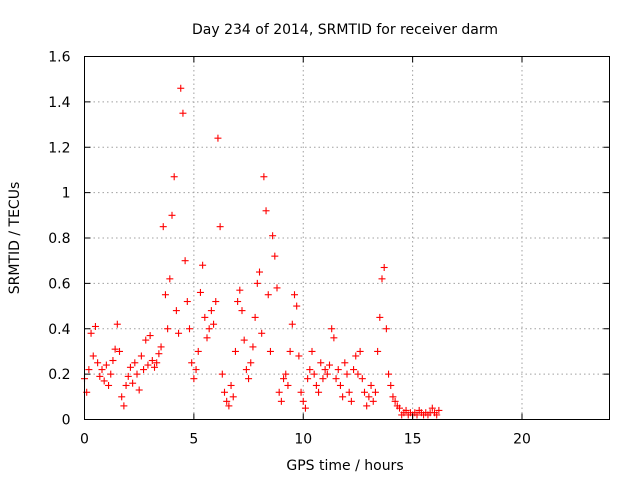 This screenshot has width=640, height=480. I want to click on y-tick-label: 1.2, so click(59, 148).